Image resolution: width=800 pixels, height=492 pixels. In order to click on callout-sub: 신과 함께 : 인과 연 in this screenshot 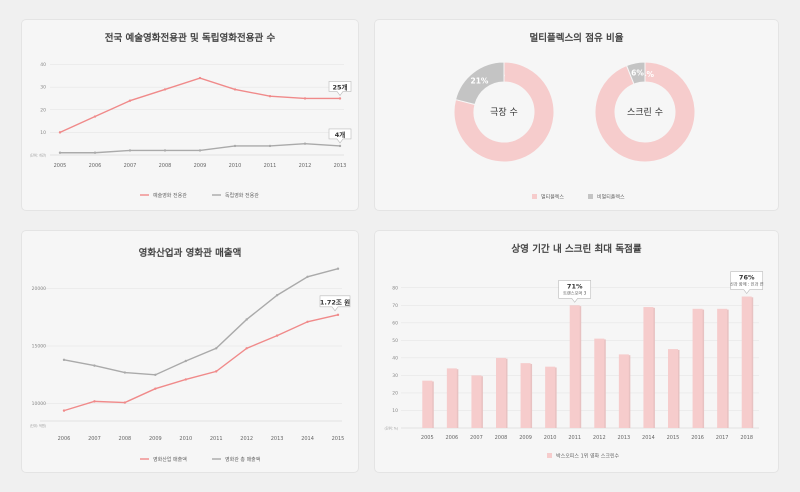, I will do `click(747, 284)`.